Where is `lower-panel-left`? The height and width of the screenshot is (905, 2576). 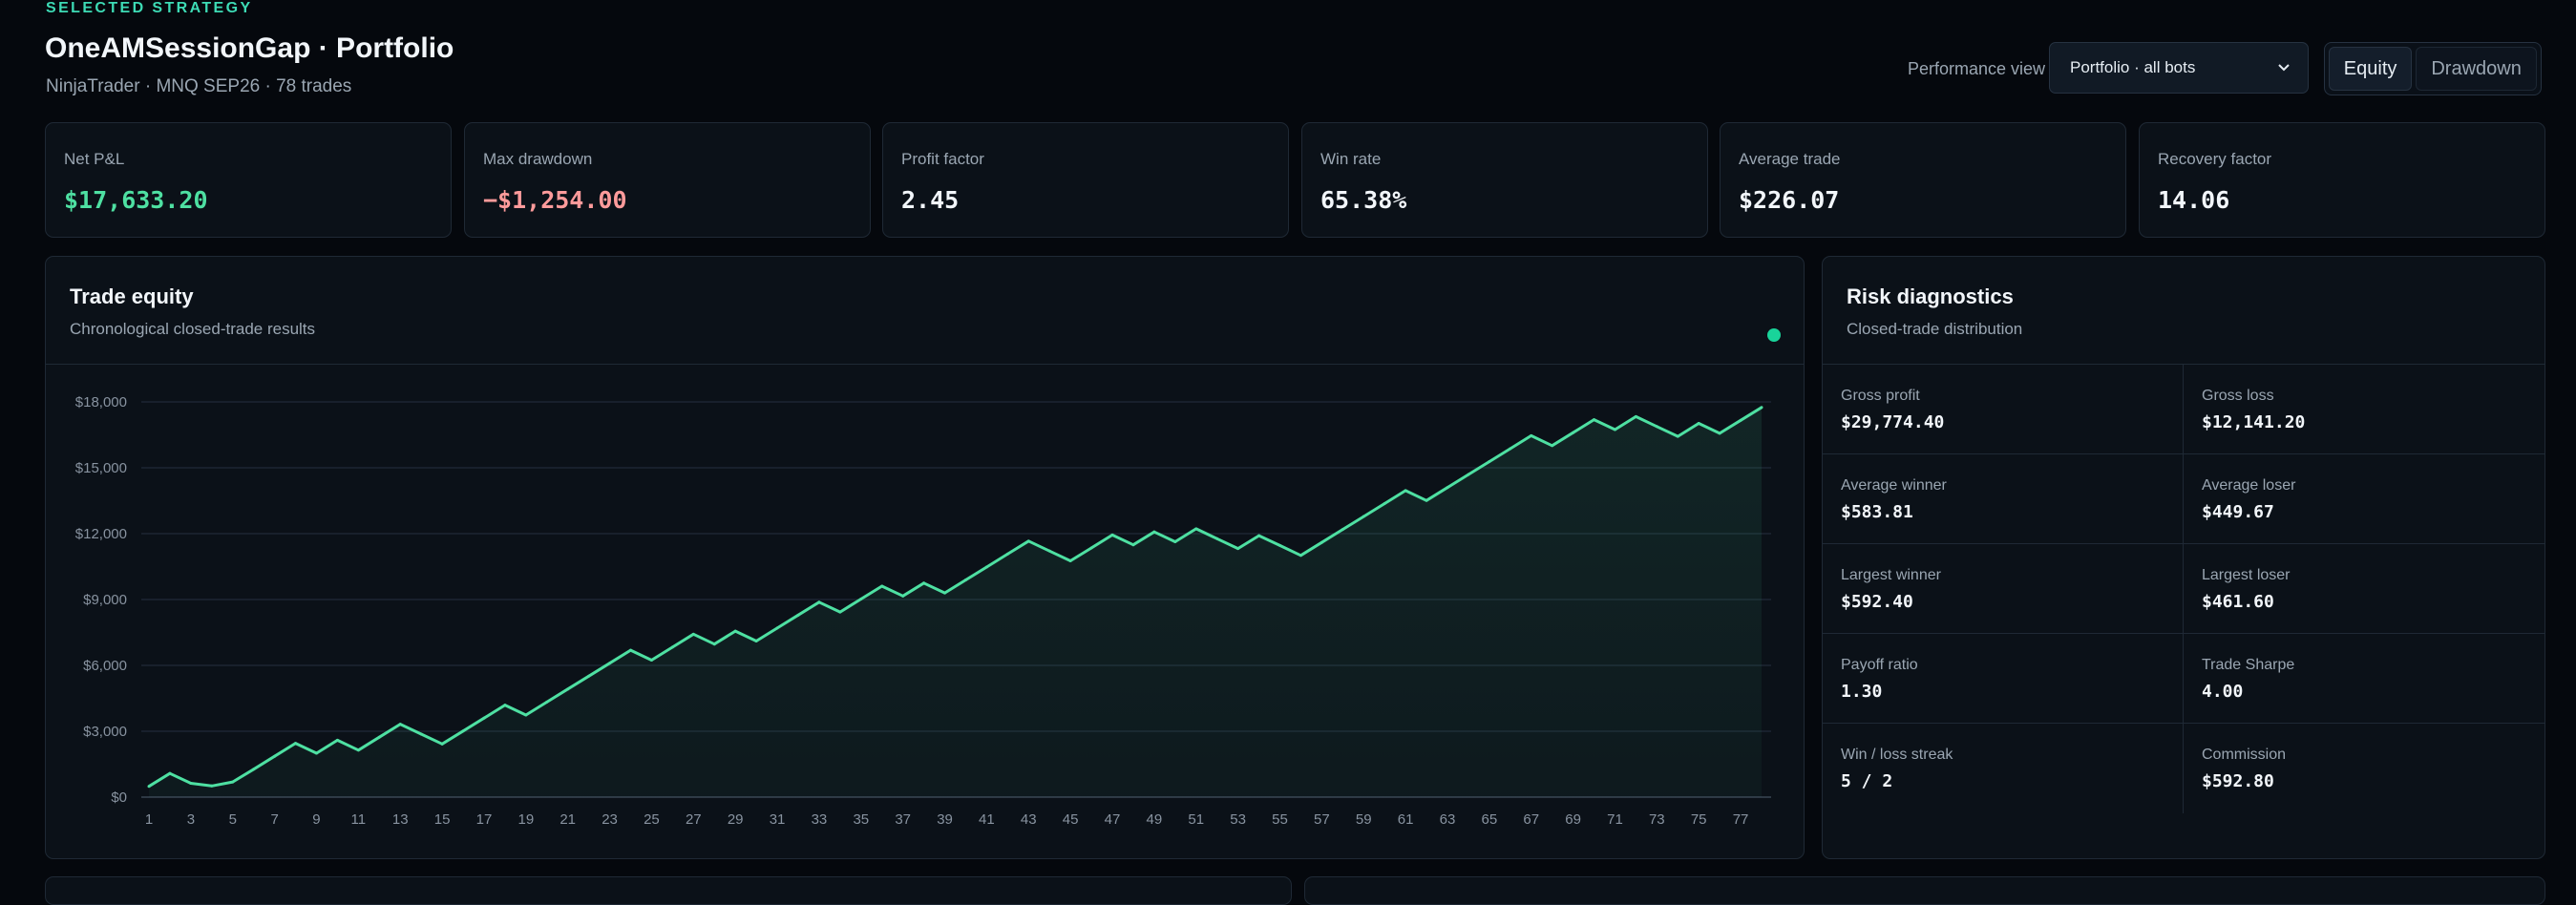 lower-panel-left is located at coordinates (668, 890).